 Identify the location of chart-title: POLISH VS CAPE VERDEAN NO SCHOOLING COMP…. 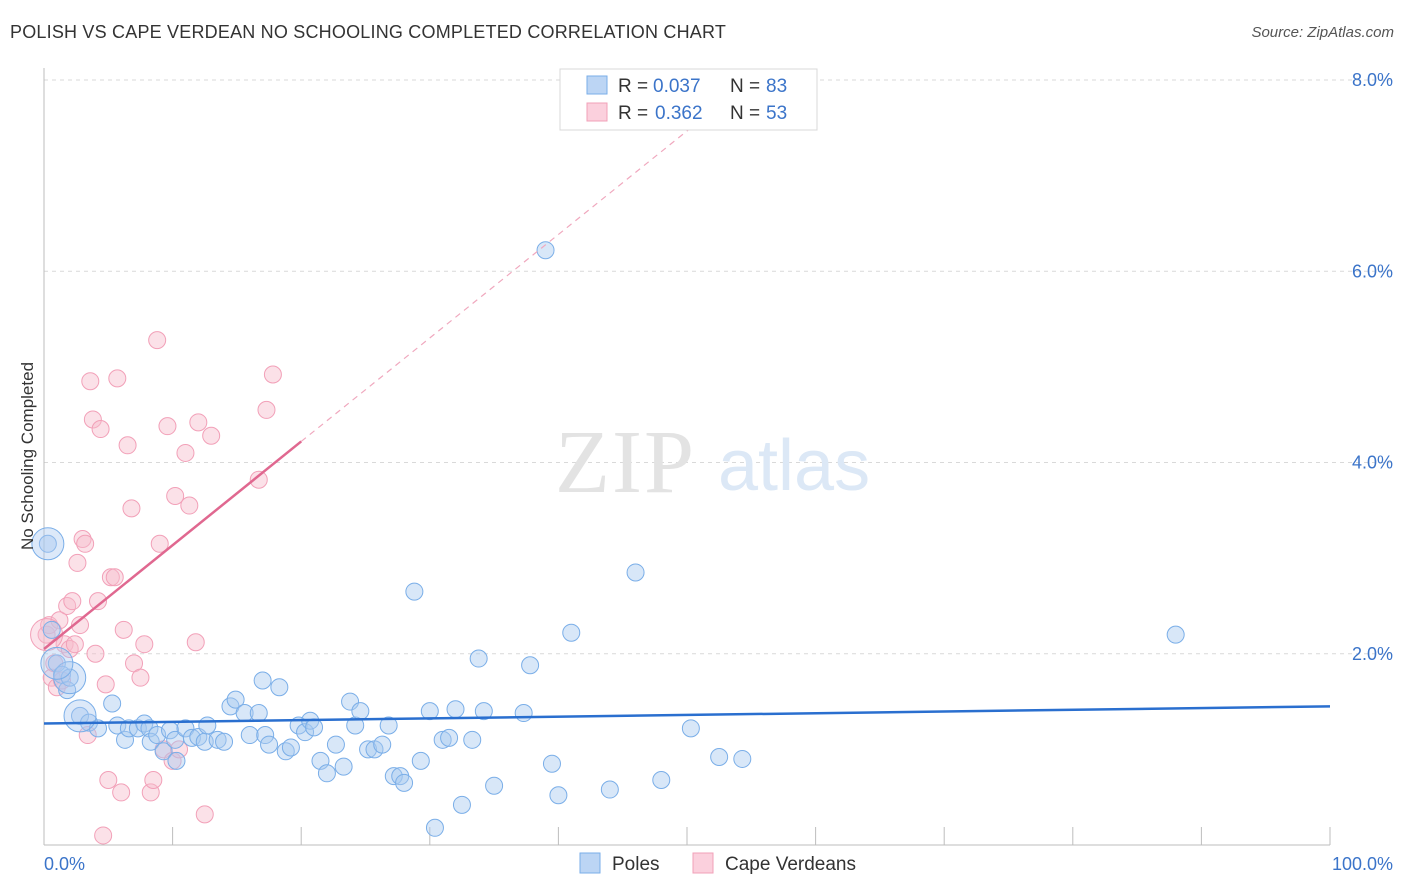
(368, 32).